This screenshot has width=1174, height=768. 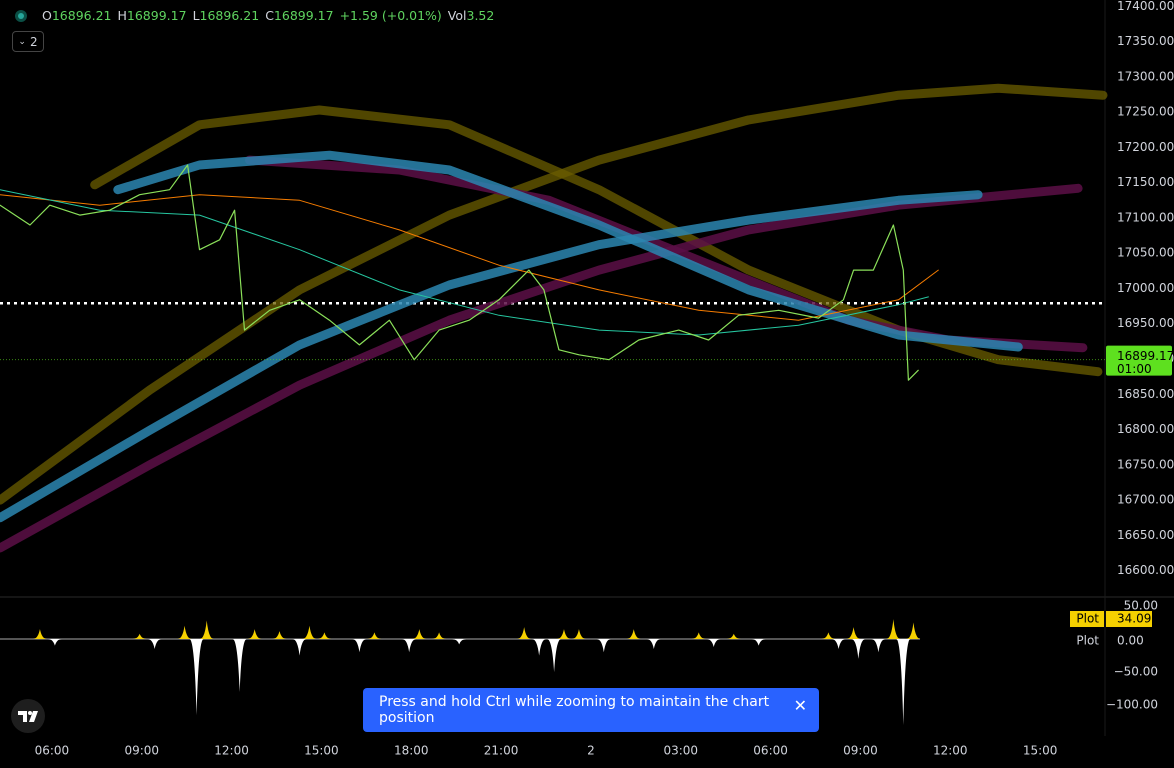 I want to click on y-tick-label: 16750.00, so click(x=1145, y=464).